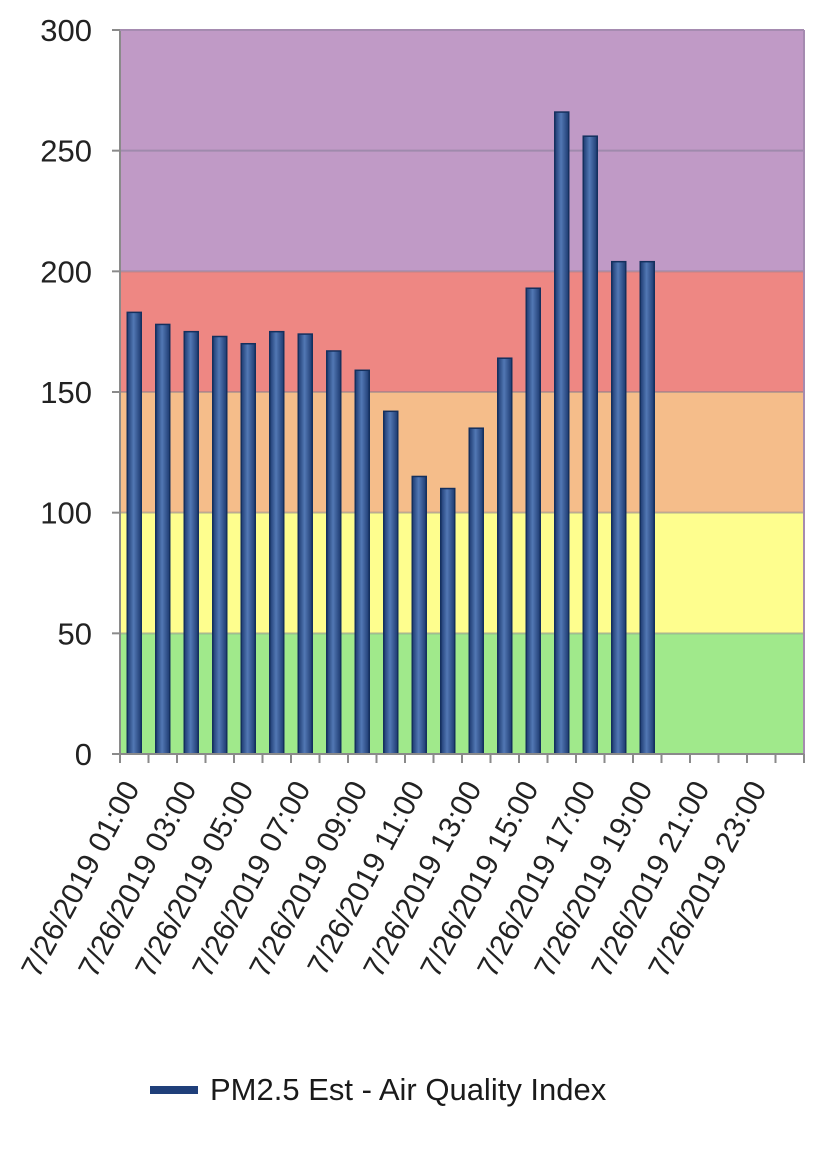  What do you see at coordinates (83, 754) in the screenshot?
I see `y-tick-label-0: 0` at bounding box center [83, 754].